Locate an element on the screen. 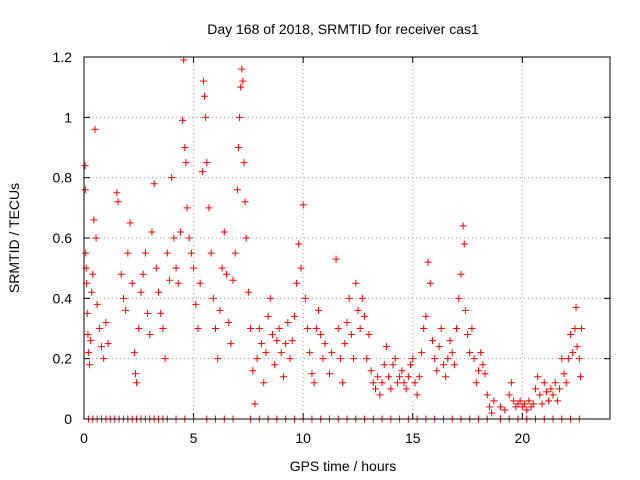 The width and height of the screenshot is (640, 480). x-tick-label: 5 is located at coordinates (194, 438).